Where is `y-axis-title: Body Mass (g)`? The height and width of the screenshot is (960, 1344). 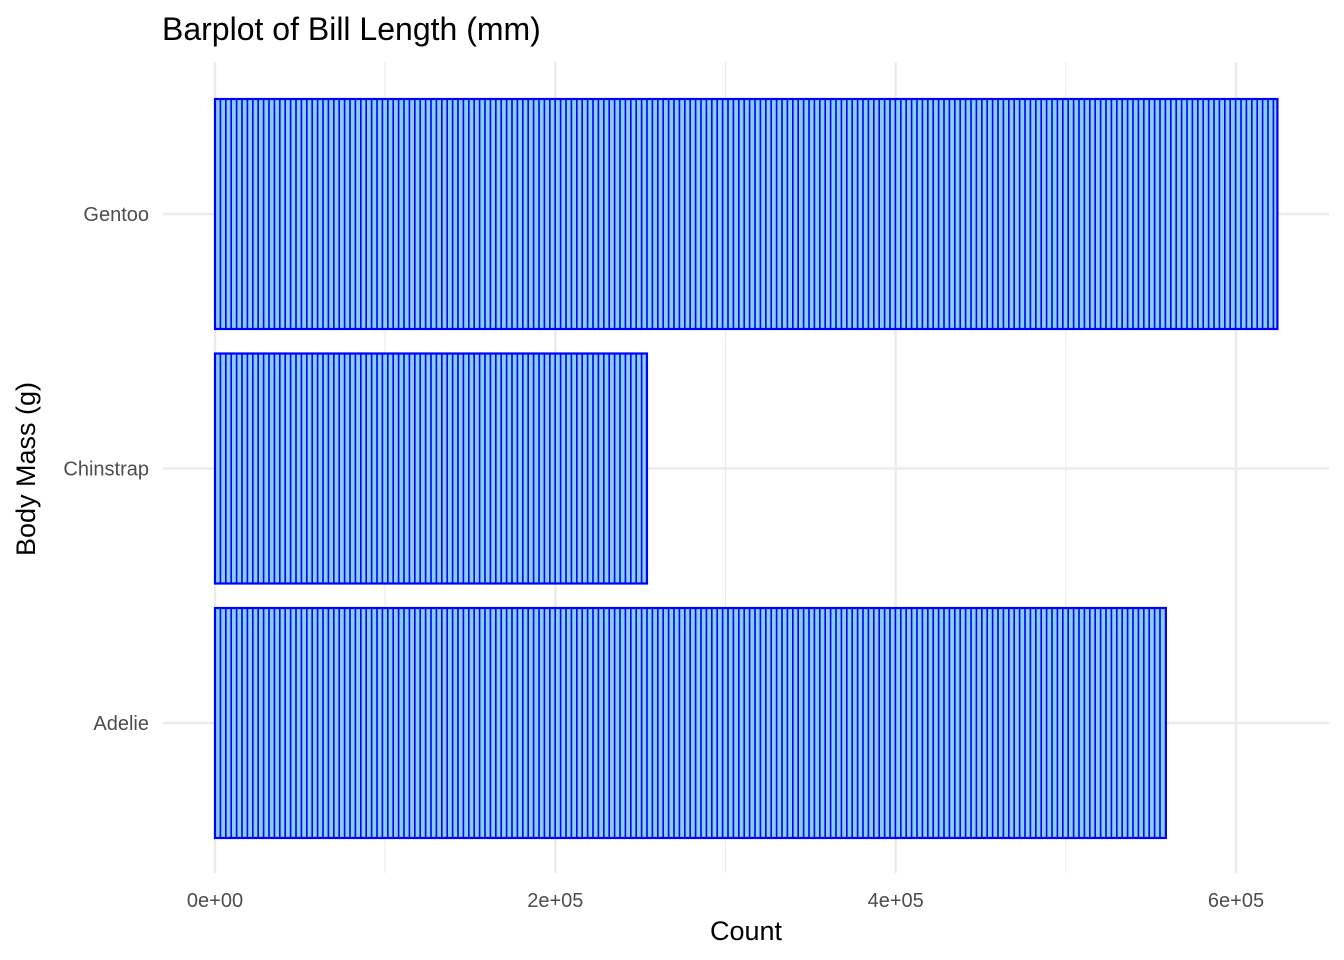 y-axis-title: Body Mass (g) is located at coordinates (26, 469).